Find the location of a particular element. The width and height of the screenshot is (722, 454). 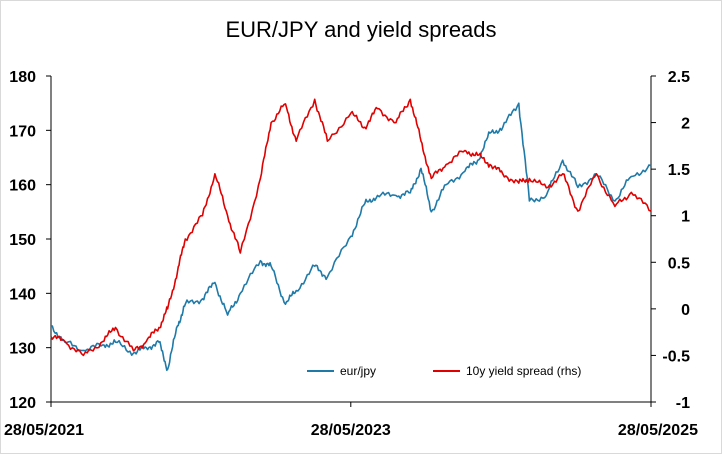

right-tick-label: 1 is located at coordinates (685, 217).